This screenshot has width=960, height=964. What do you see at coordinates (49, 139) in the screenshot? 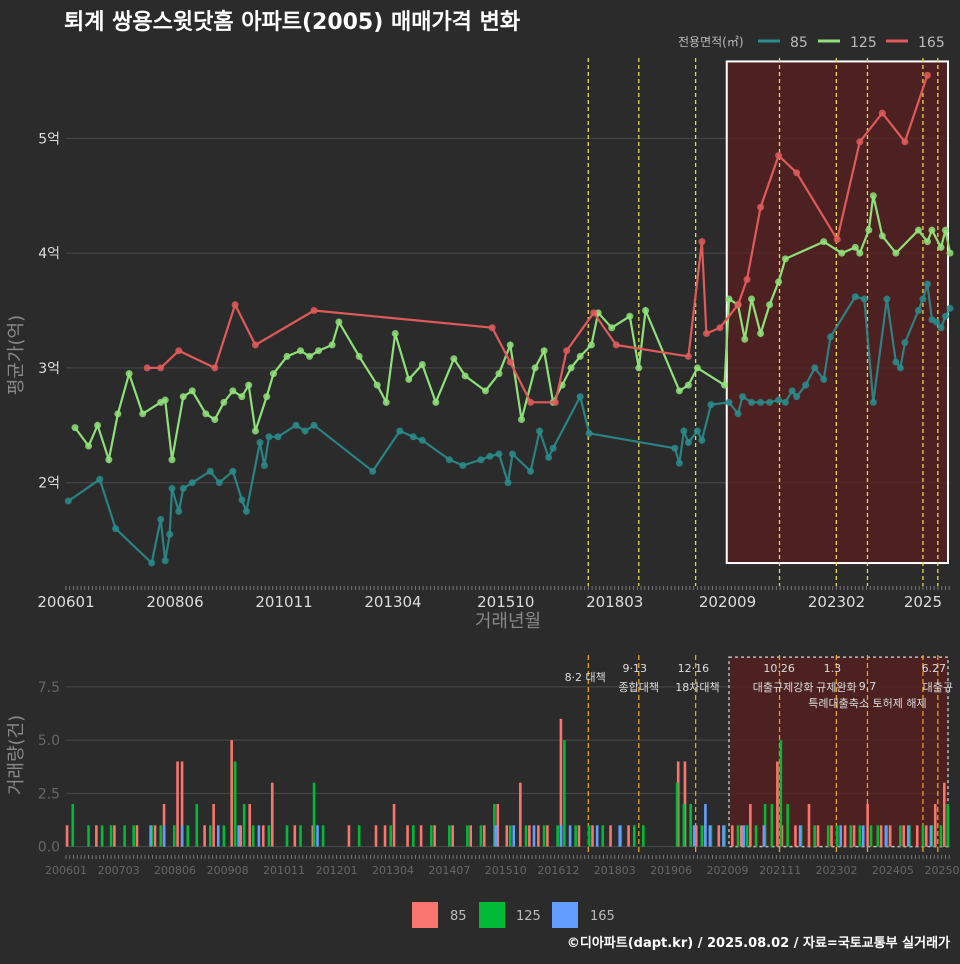
I see `top-y-tick-label: 5억` at bounding box center [49, 139].